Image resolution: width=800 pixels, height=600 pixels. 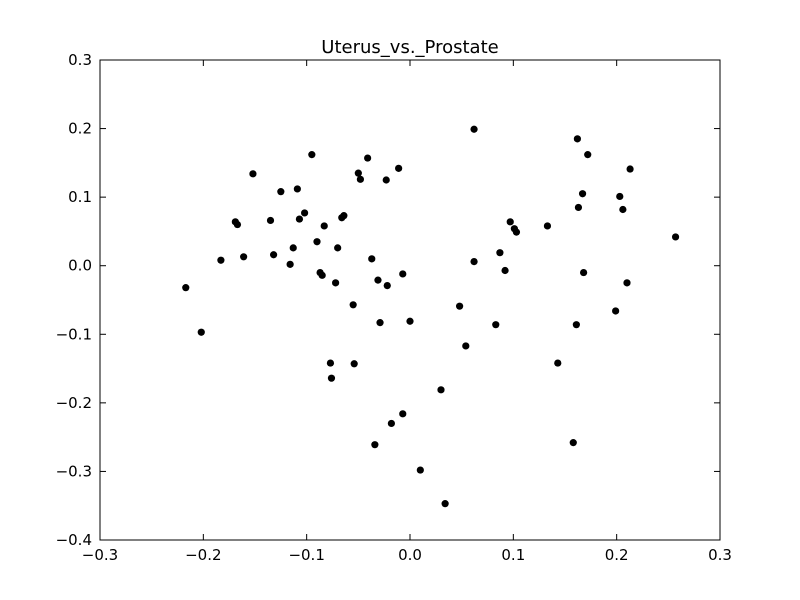 What do you see at coordinates (74, 403) in the screenshot?
I see `y-tick-label: −0.2` at bounding box center [74, 403].